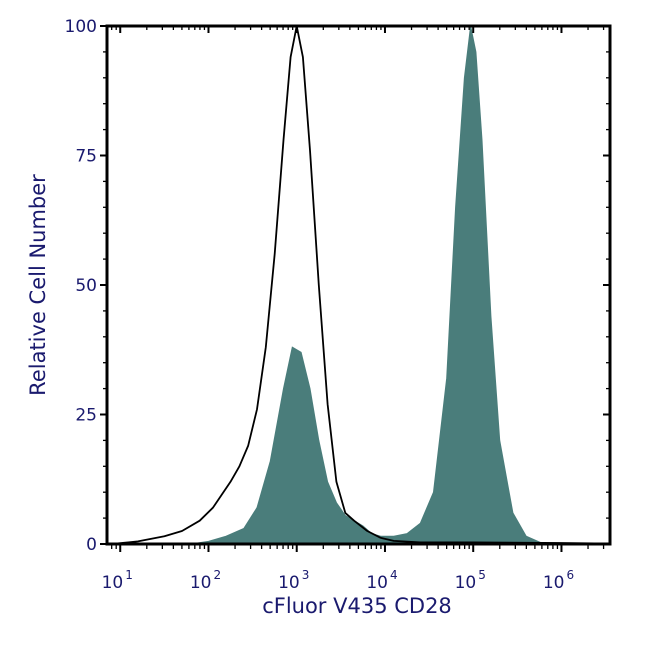 This screenshot has height=650, width=650. Describe the element at coordinates (86, 416) in the screenshot. I see `y-tick-label: 25` at that location.